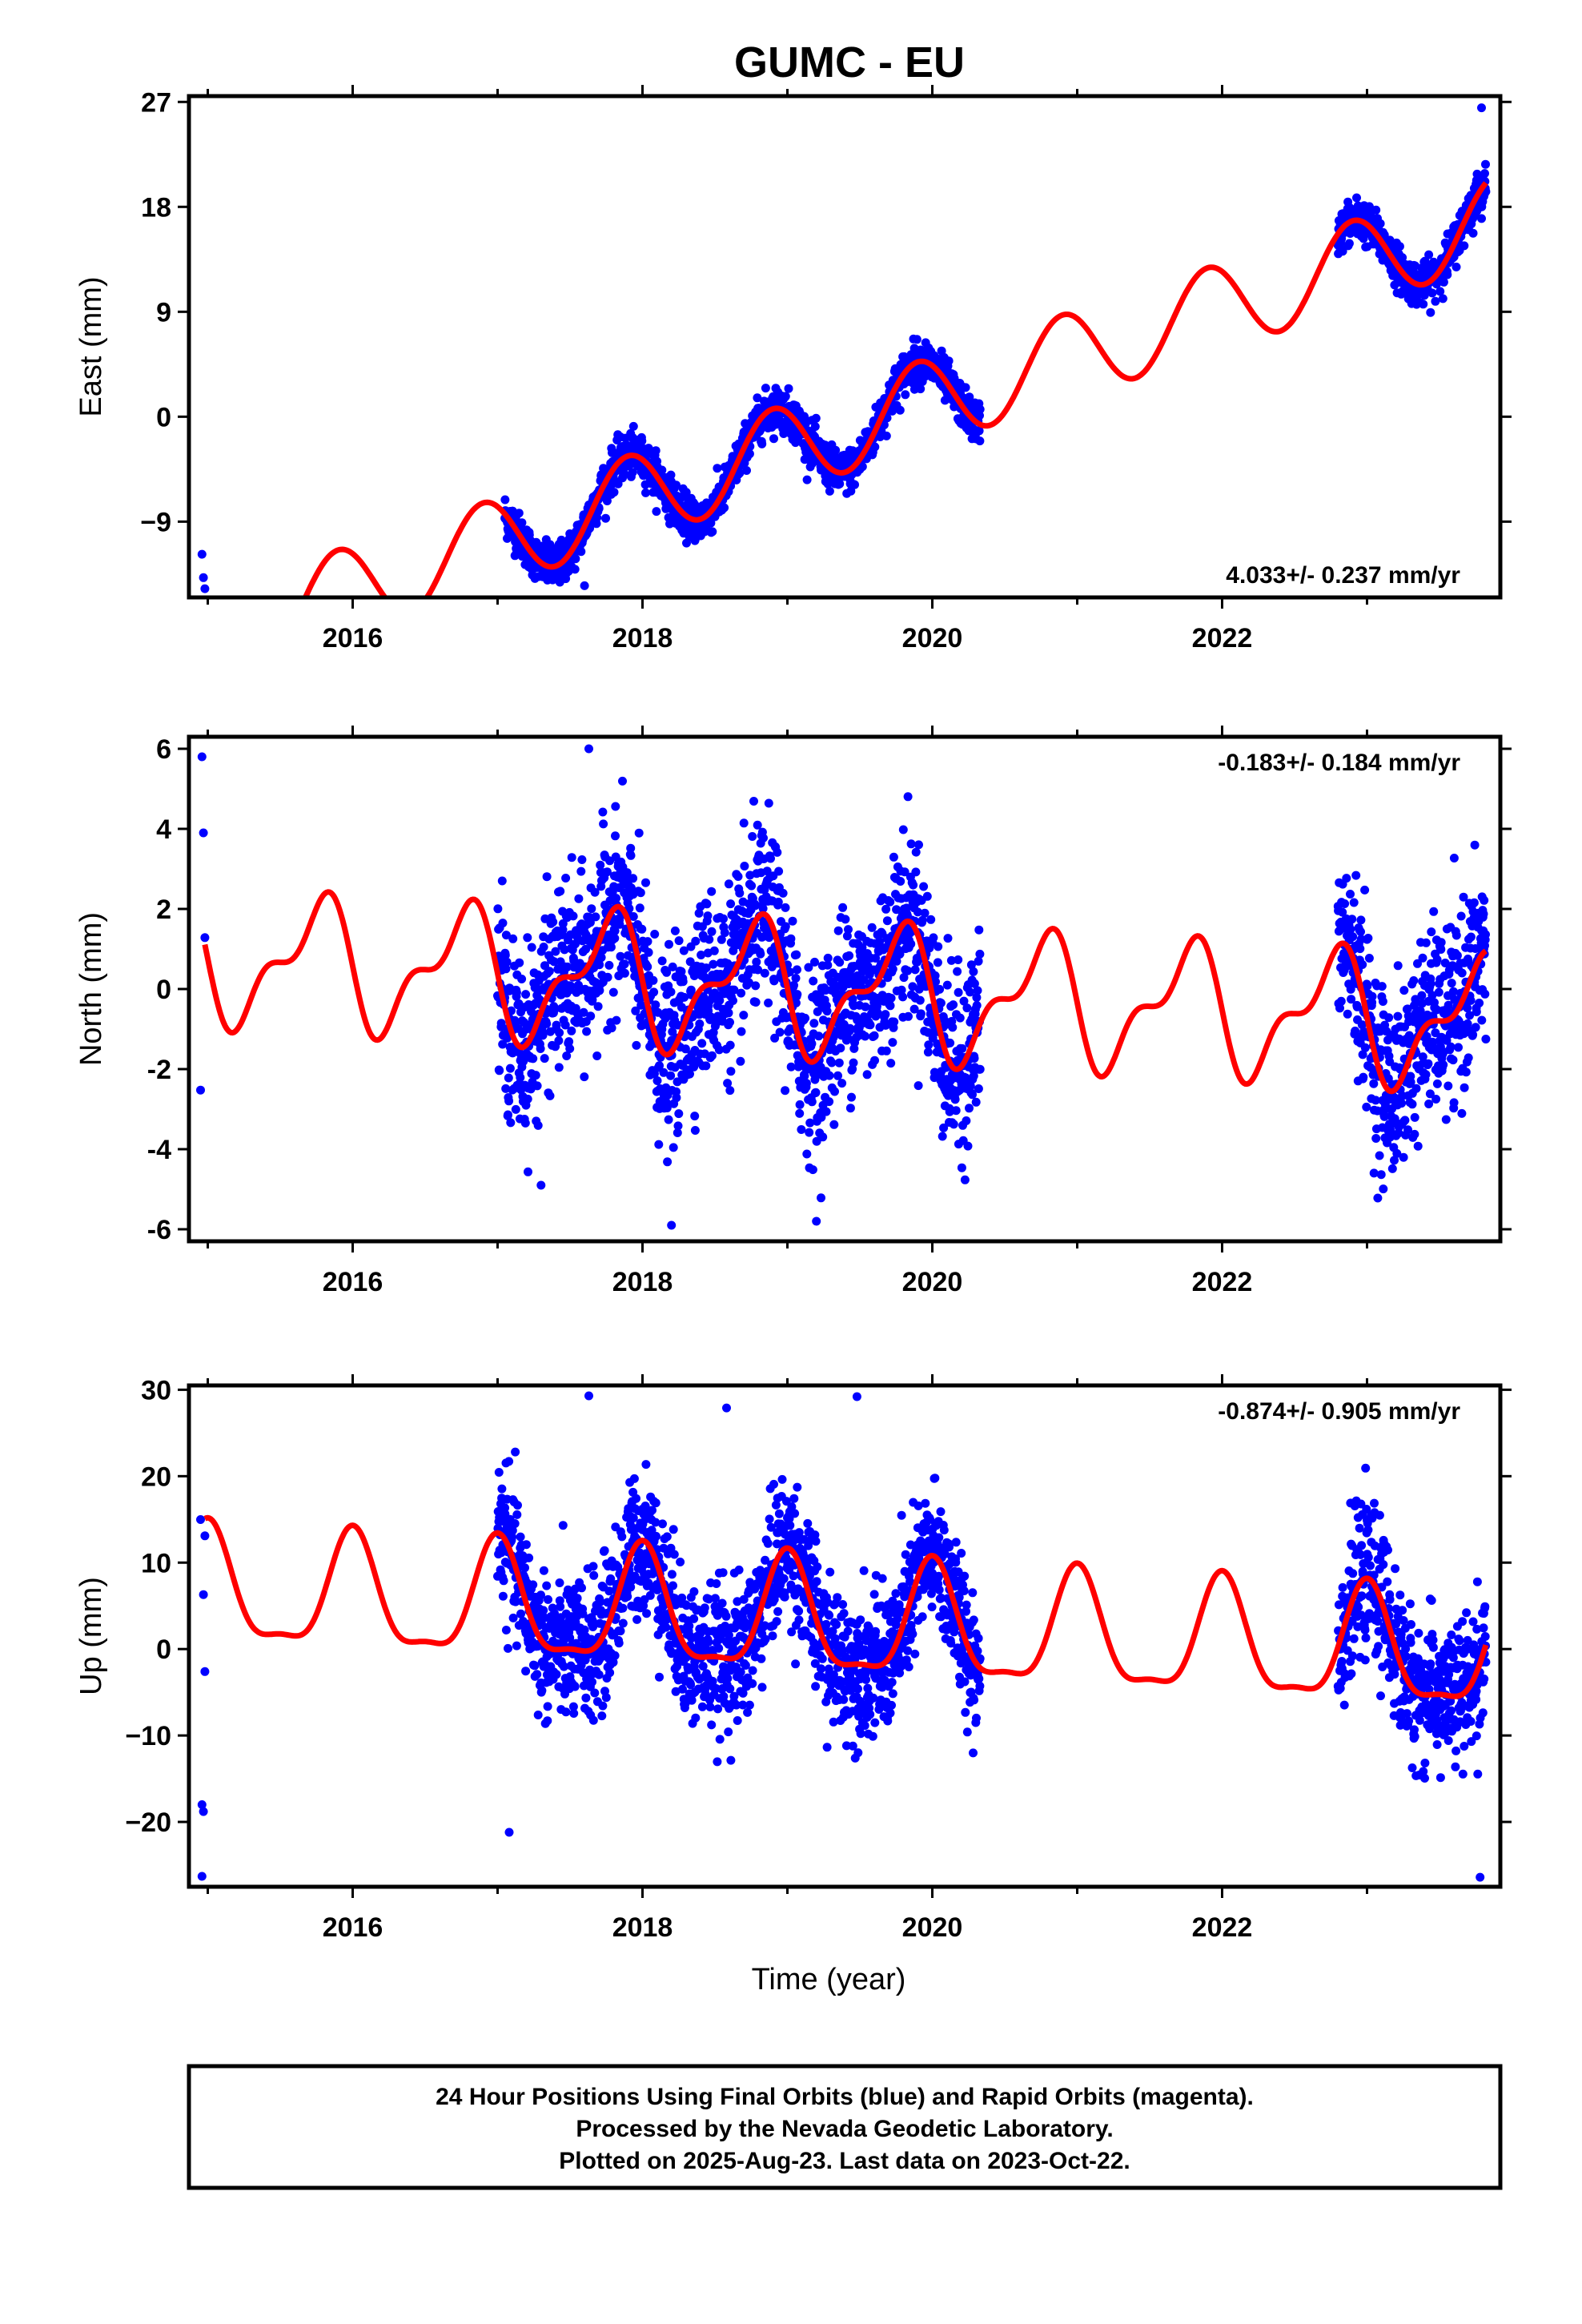 The image size is (1582, 2324). Describe the element at coordinates (164, 910) in the screenshot. I see `y-tick-label: 2` at that location.